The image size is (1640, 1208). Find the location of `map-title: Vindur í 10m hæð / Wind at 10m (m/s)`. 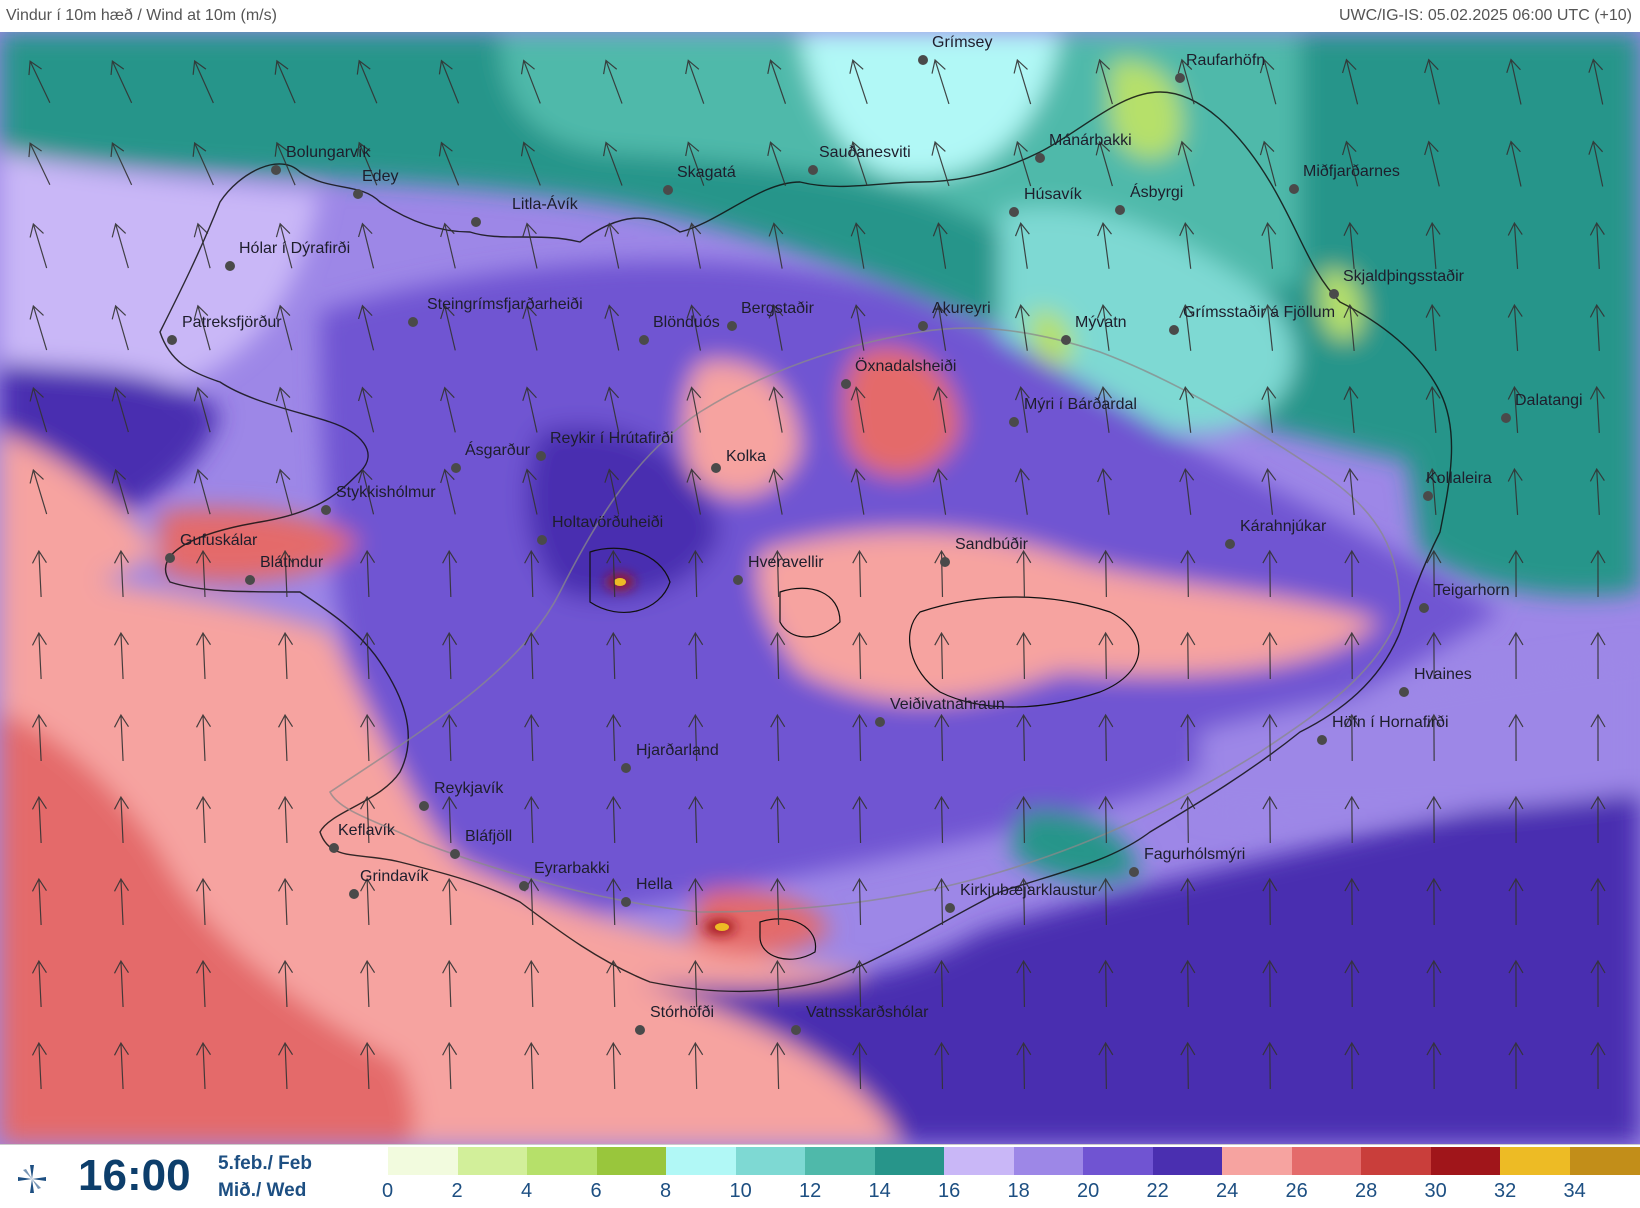

map-title: Vindur í 10m hæð / Wind at 10m (m/s) is located at coordinates (141, 15).